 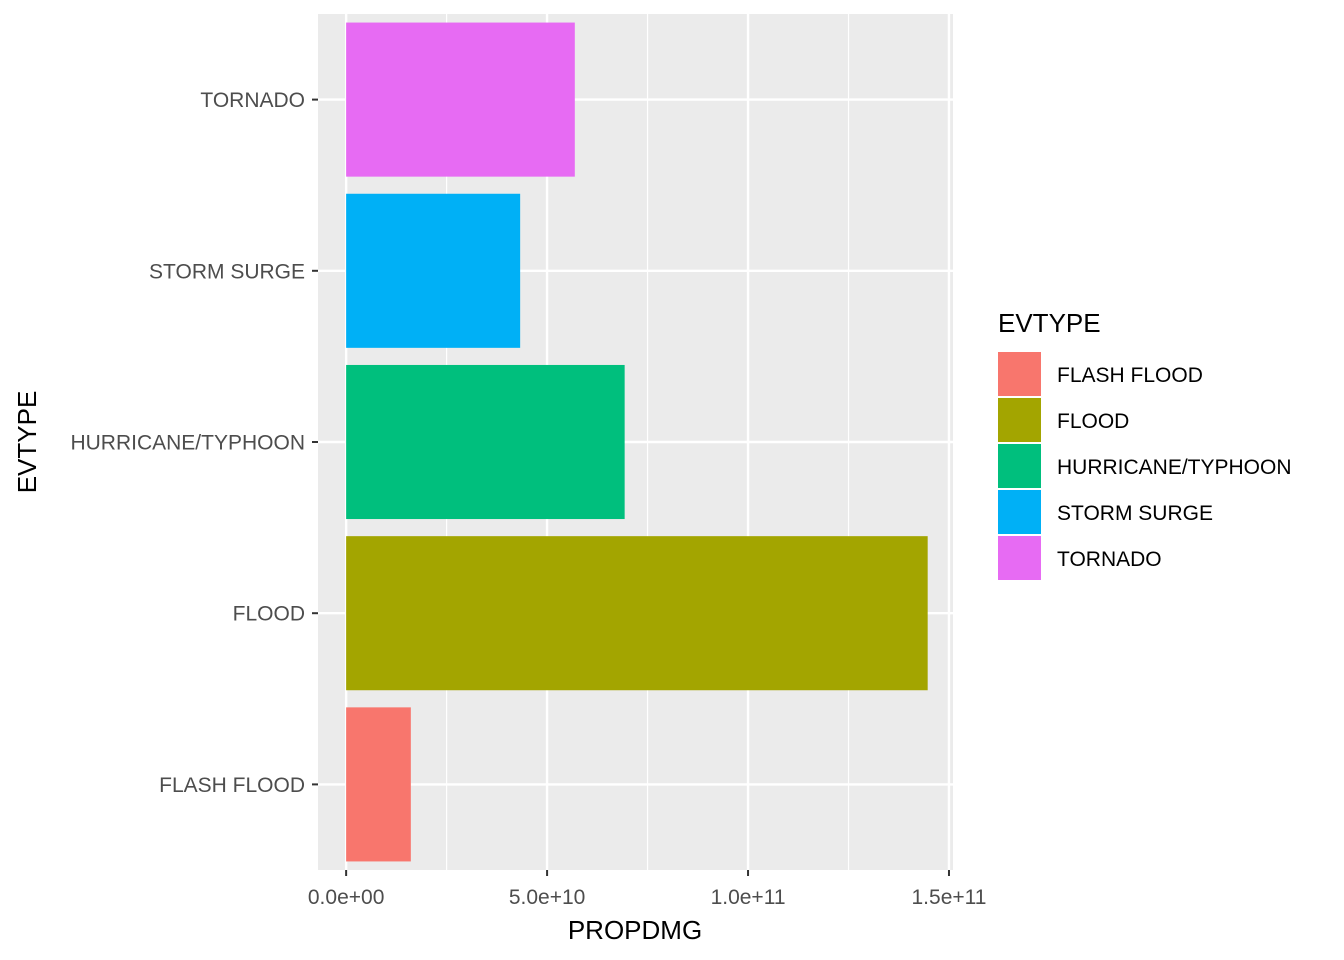 What do you see at coordinates (1049, 323) in the screenshot?
I see `legend-title: EVTYPE` at bounding box center [1049, 323].